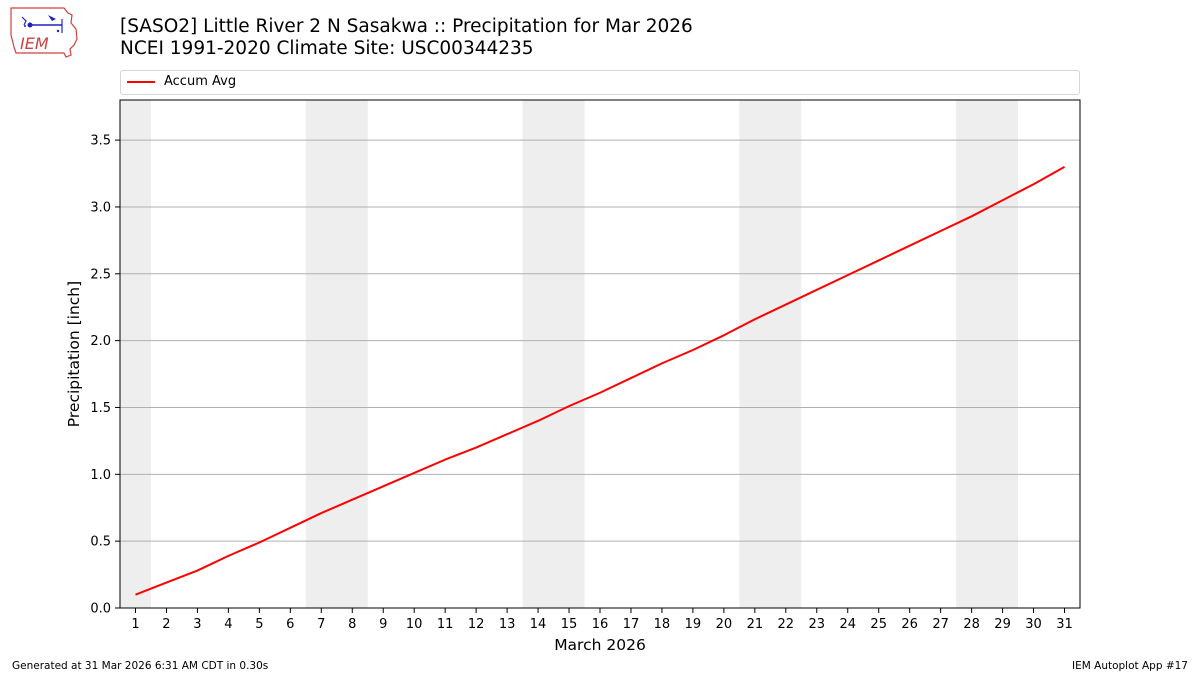 Image resolution: width=1200 pixels, height=675 pixels. What do you see at coordinates (383, 624) in the screenshot?
I see `x-tick-label: 9` at bounding box center [383, 624].